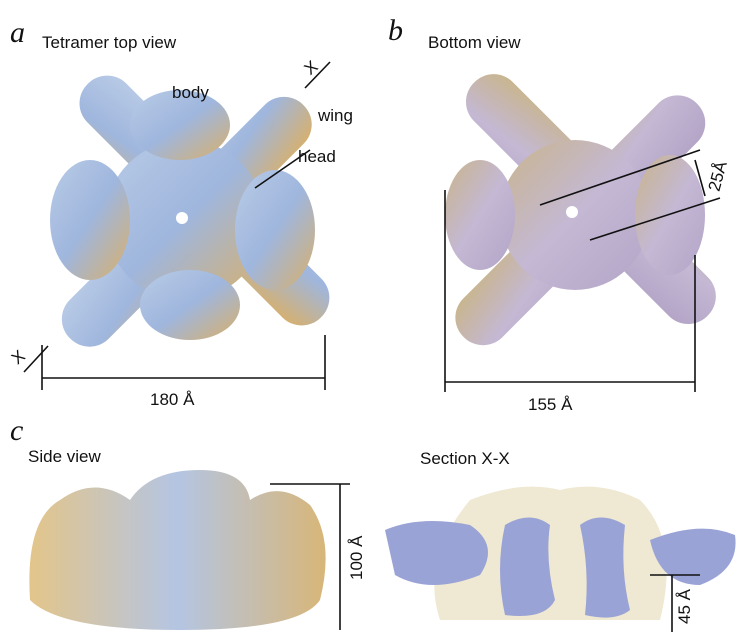 This screenshot has height=637, width=741. I want to click on dimension-label: 25Å, so click(718, 176).